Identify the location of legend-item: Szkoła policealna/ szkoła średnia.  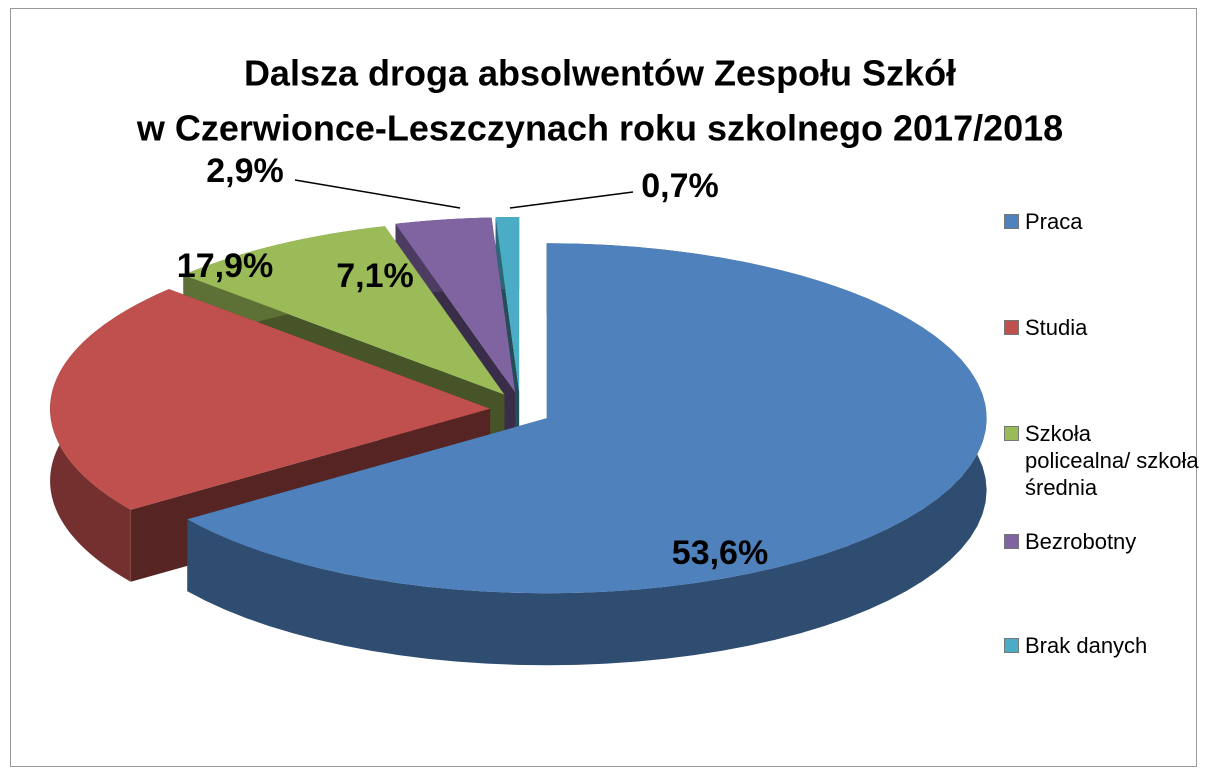
(1100, 460).